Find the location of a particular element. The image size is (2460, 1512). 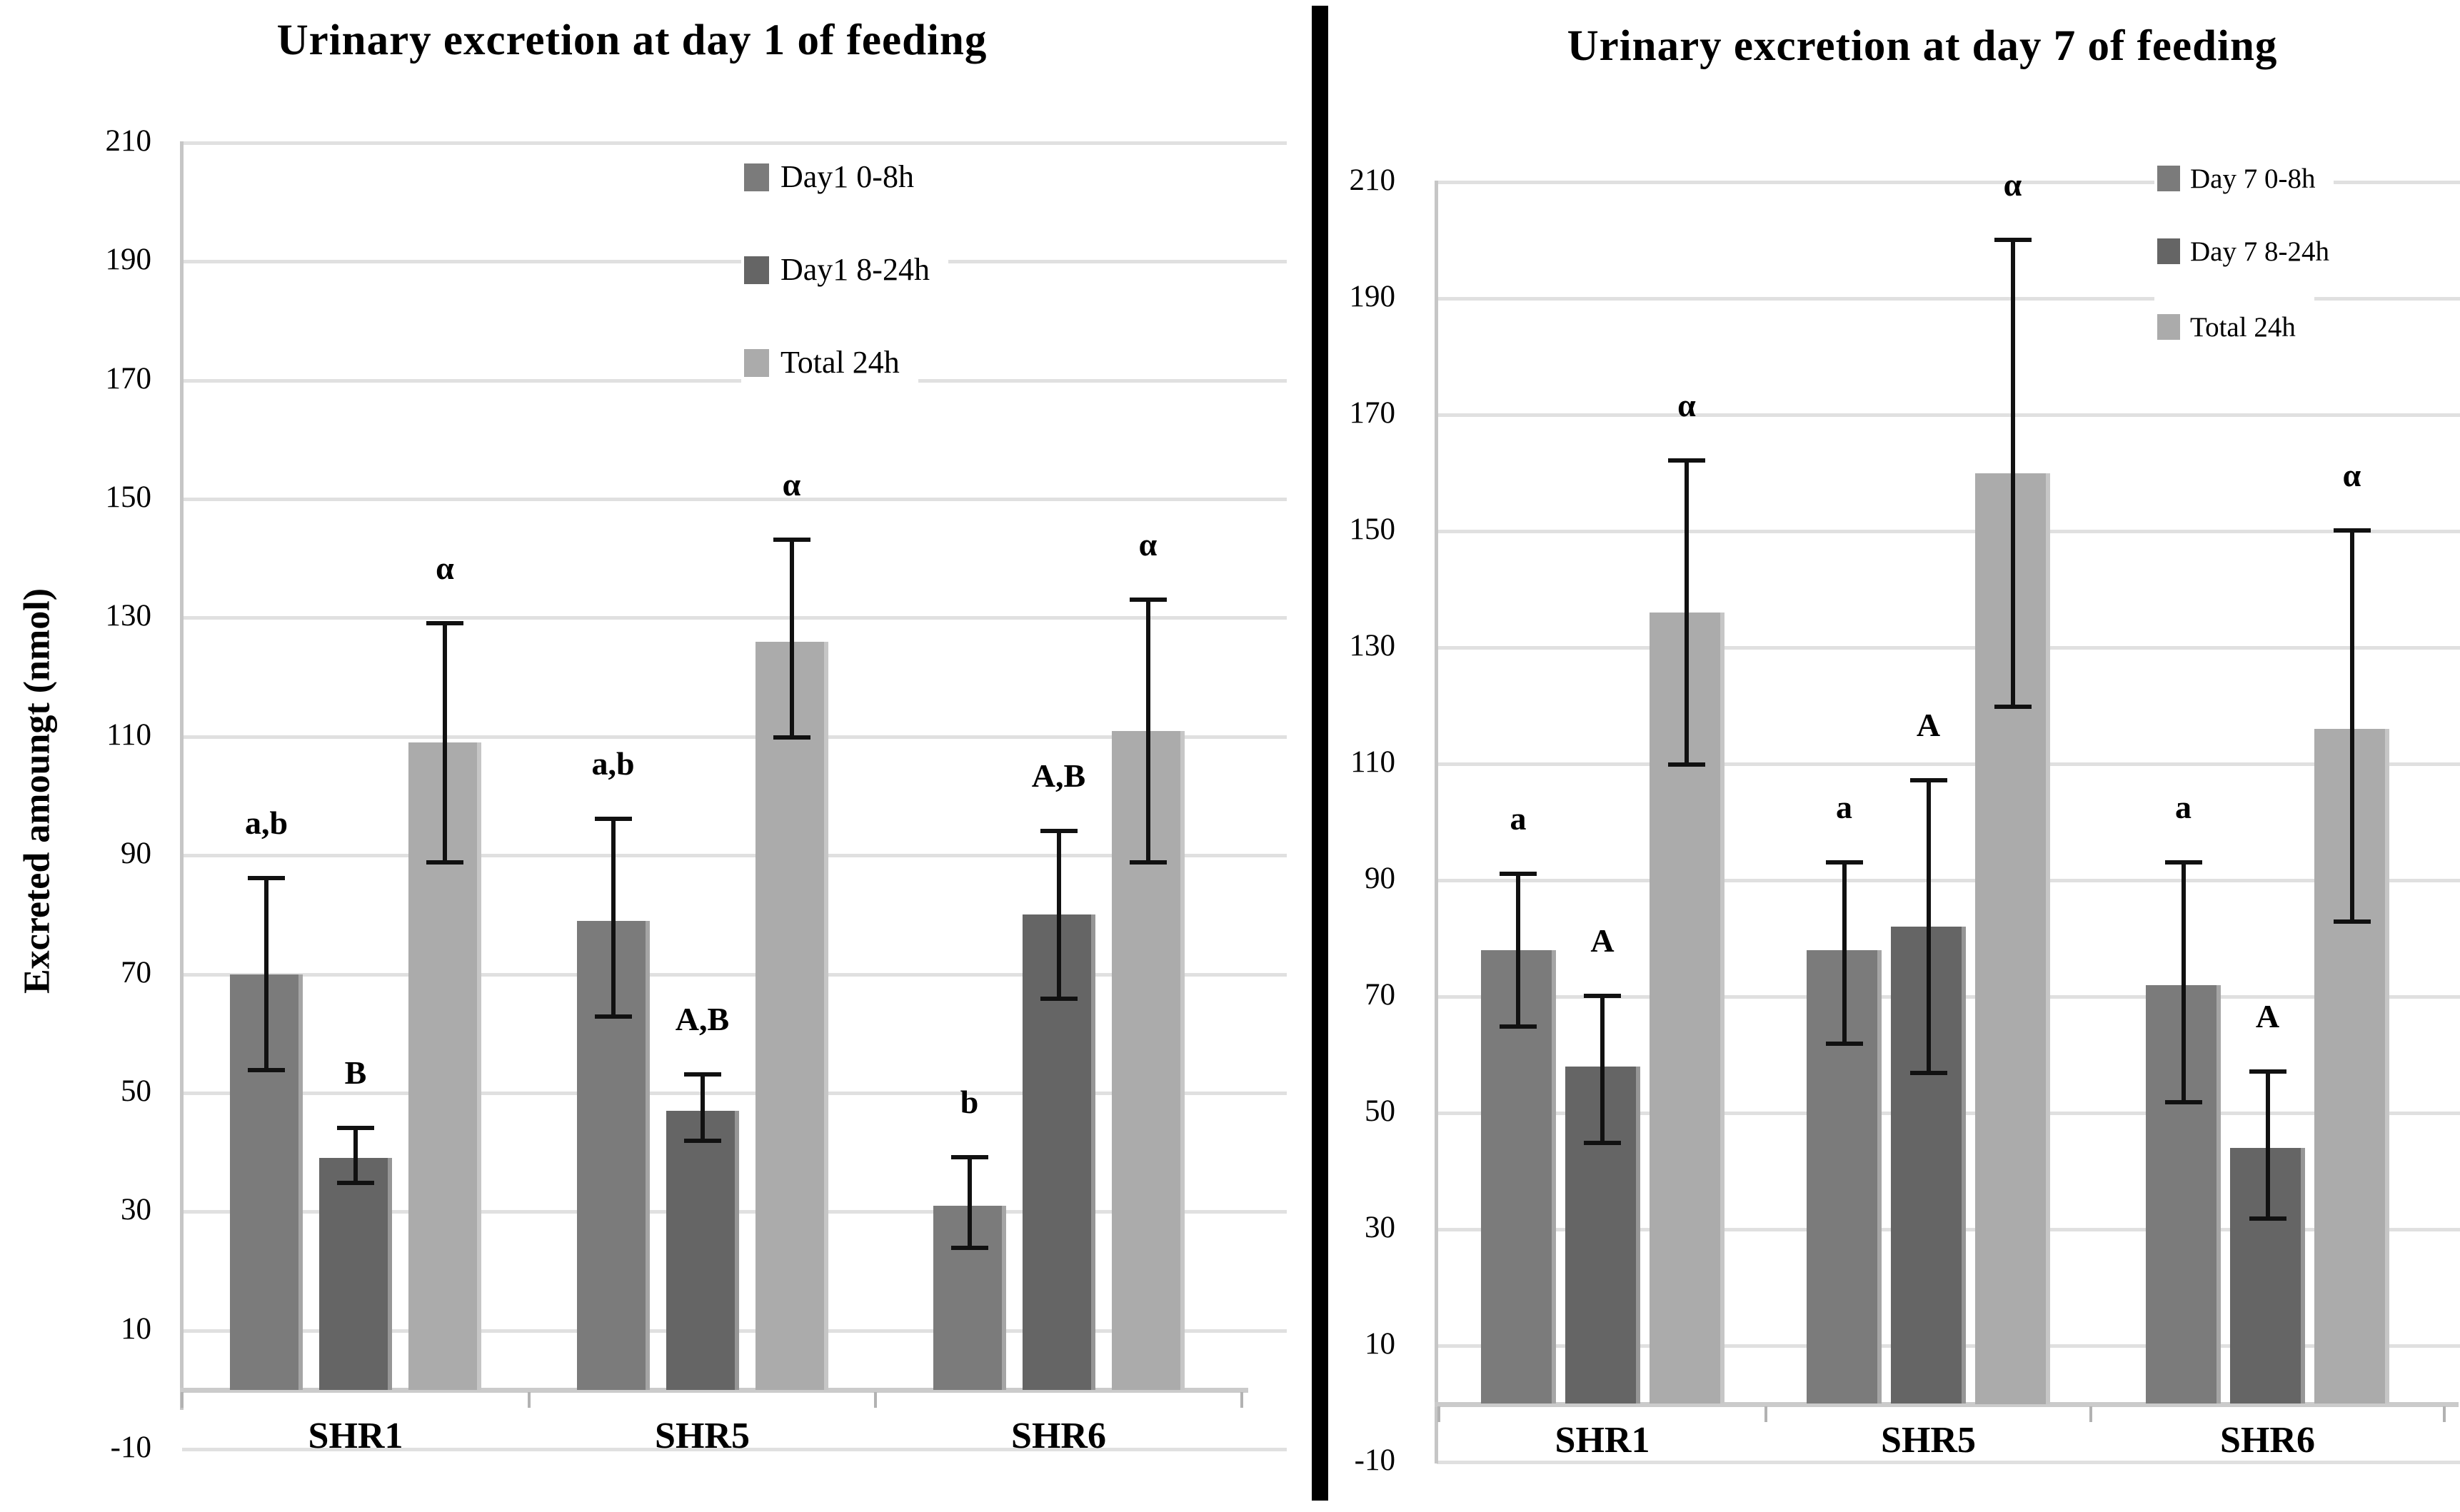

legend-swatch-total-24h is located at coordinates (756, 362).